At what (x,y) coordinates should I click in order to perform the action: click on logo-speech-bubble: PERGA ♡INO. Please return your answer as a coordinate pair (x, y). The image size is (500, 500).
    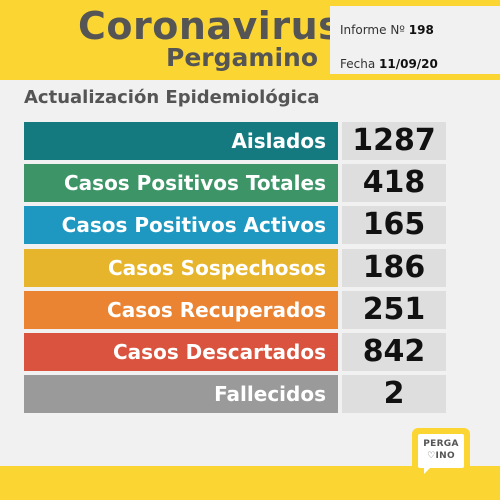
    Looking at the image, I should click on (441, 451).